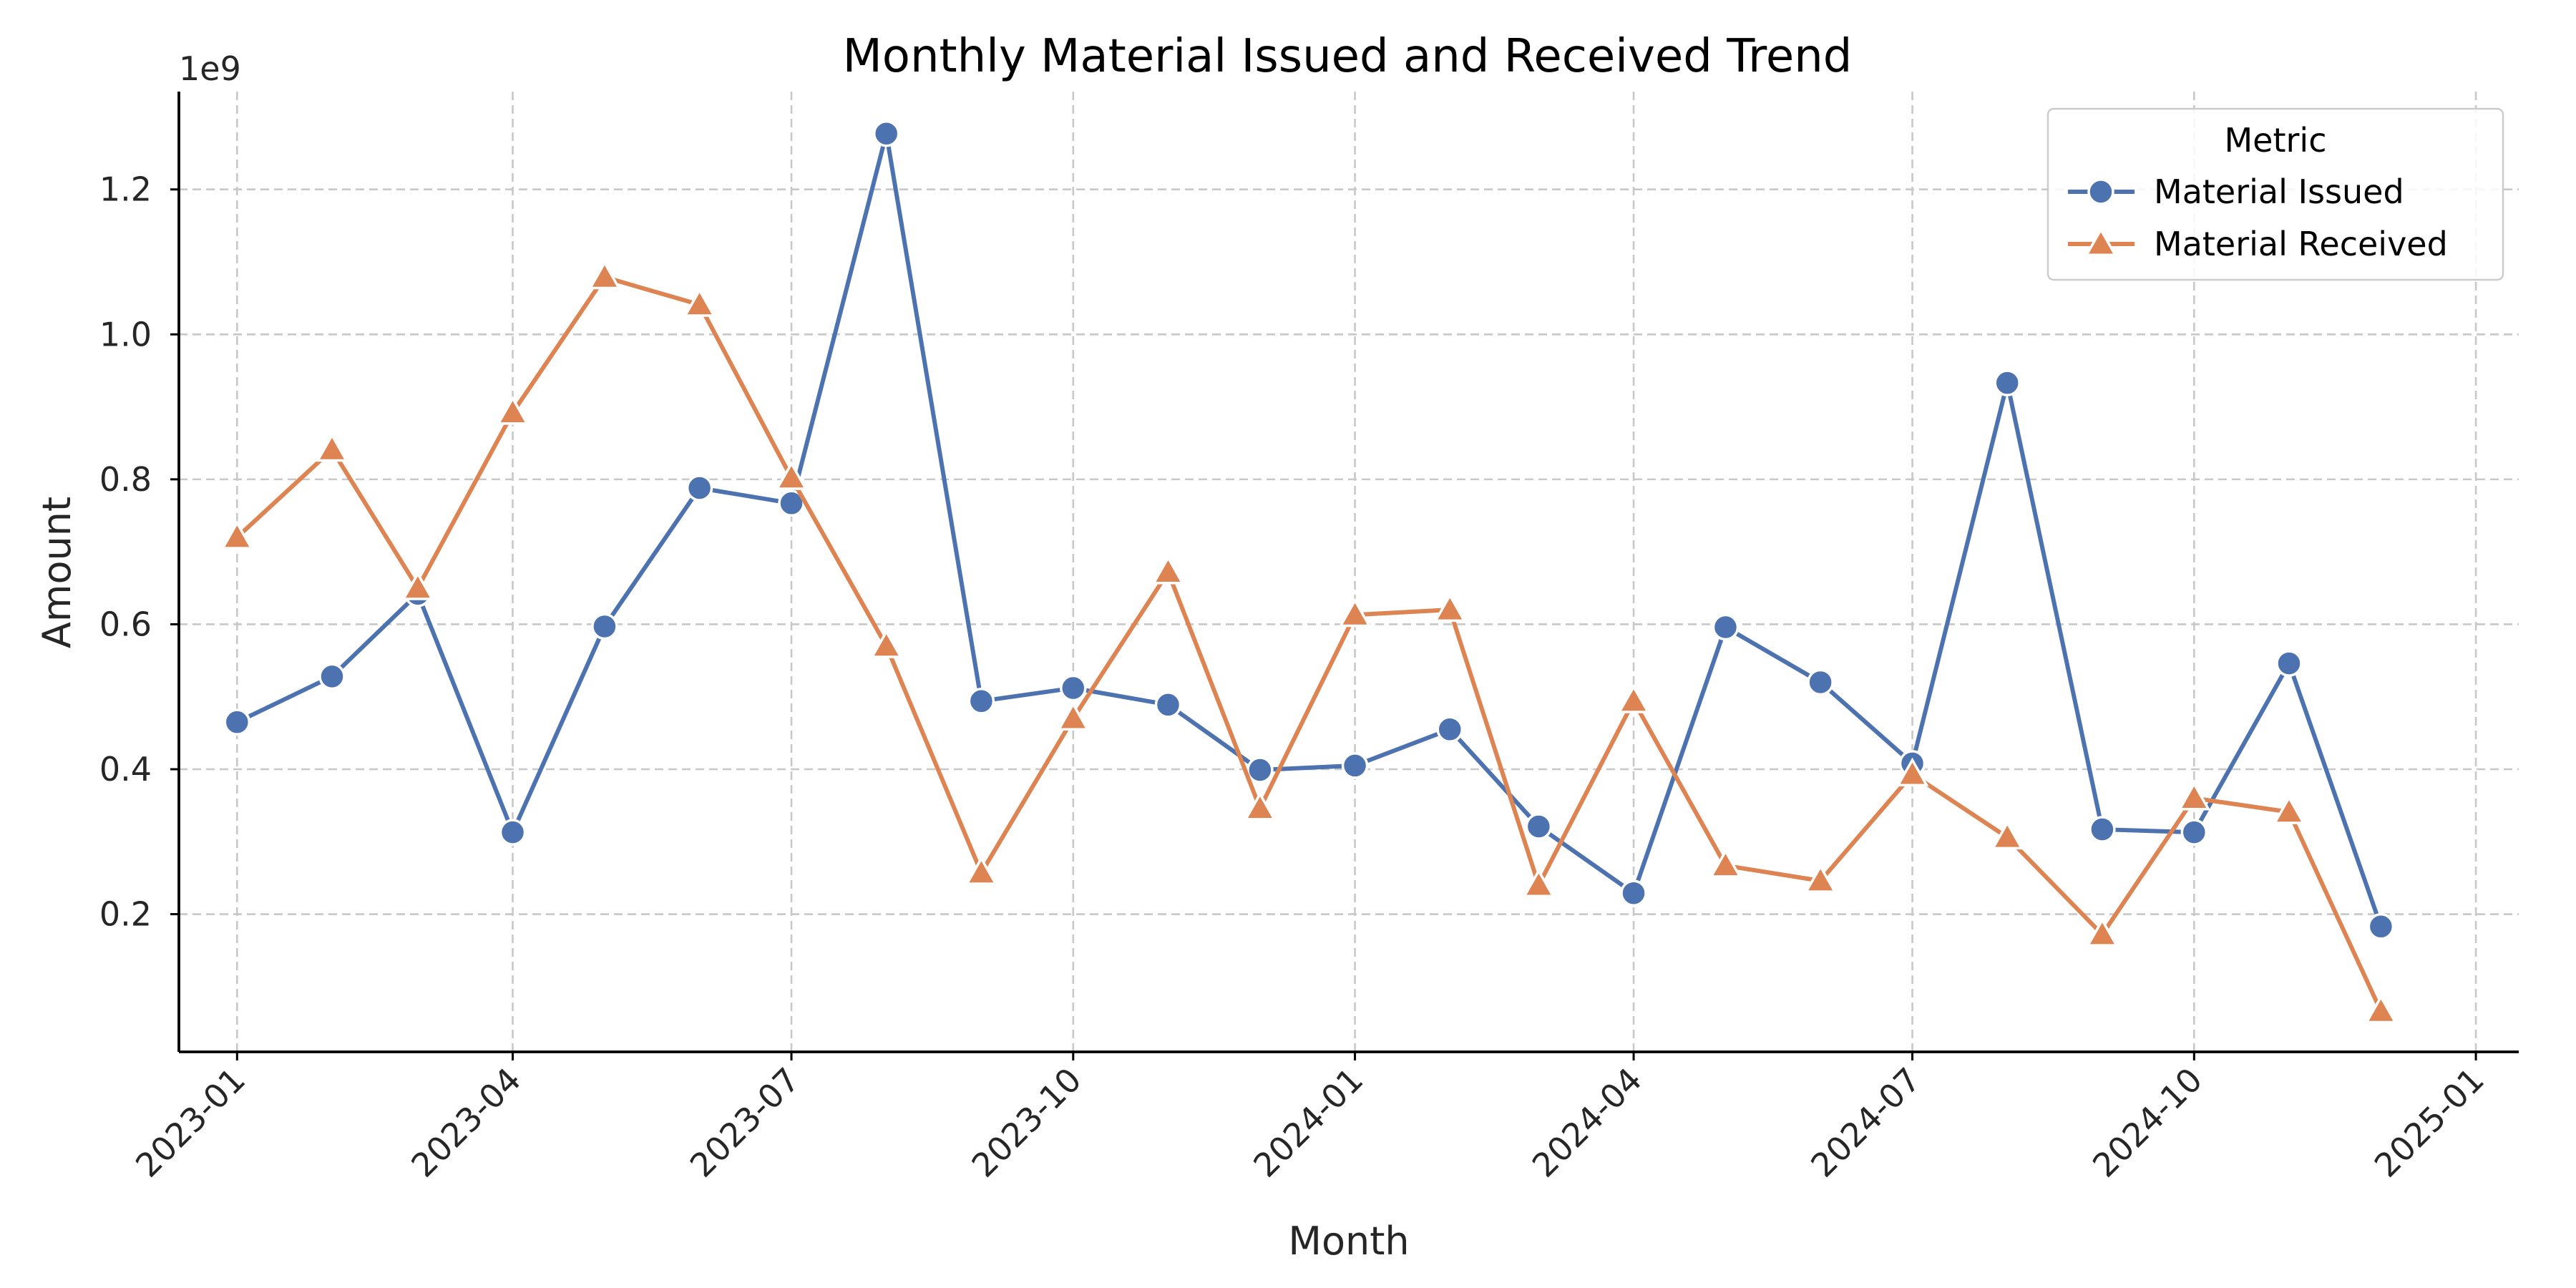 This screenshot has height=1288, width=2576. Describe the element at coordinates (2429, 1122) in the screenshot. I see `x-tick-label: 2025-01` at that location.